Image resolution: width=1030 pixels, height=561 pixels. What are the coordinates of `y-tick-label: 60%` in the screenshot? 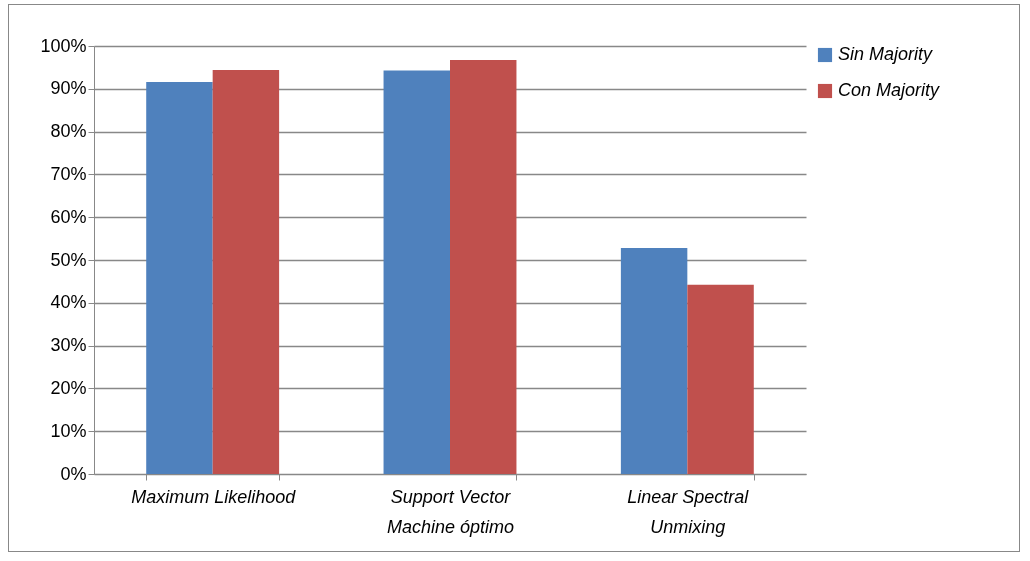 It's located at (68, 216).